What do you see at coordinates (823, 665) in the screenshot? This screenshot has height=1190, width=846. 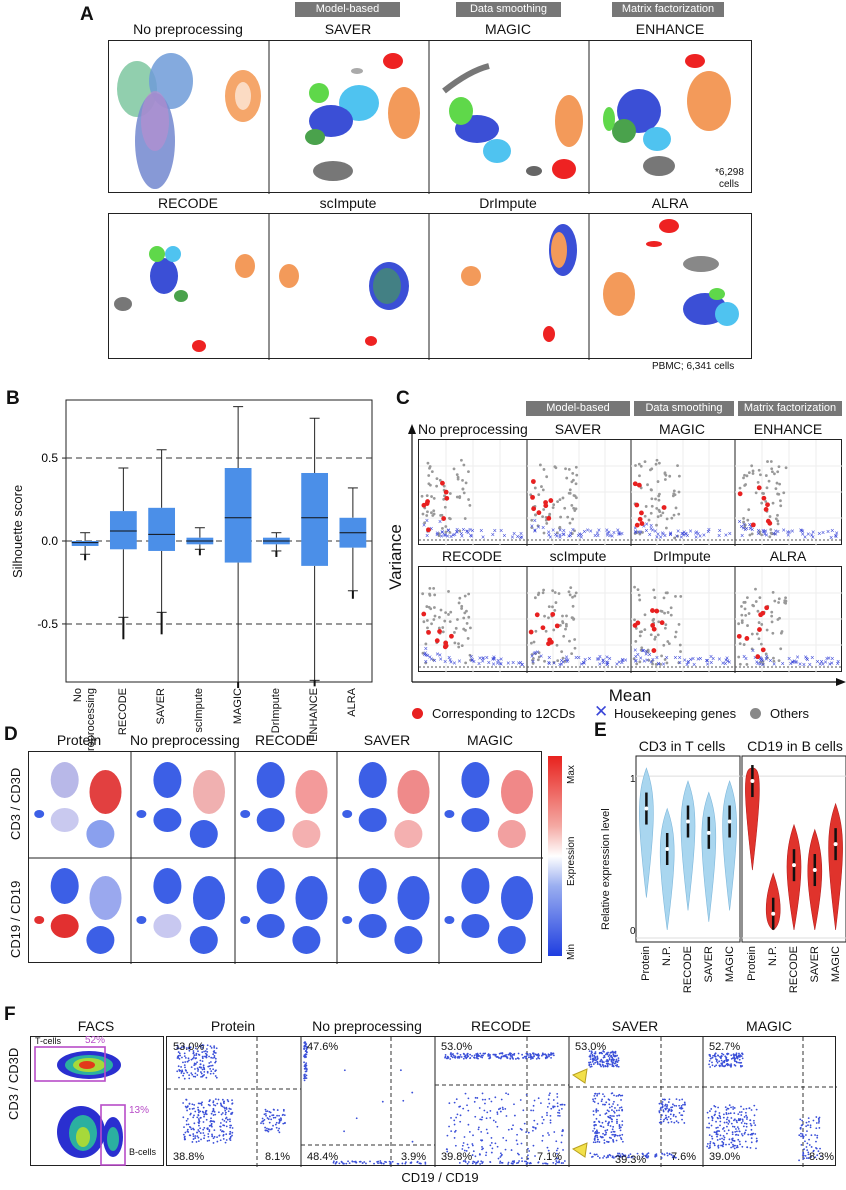 I see `c-hk-2-3-4: ×` at bounding box center [823, 665].